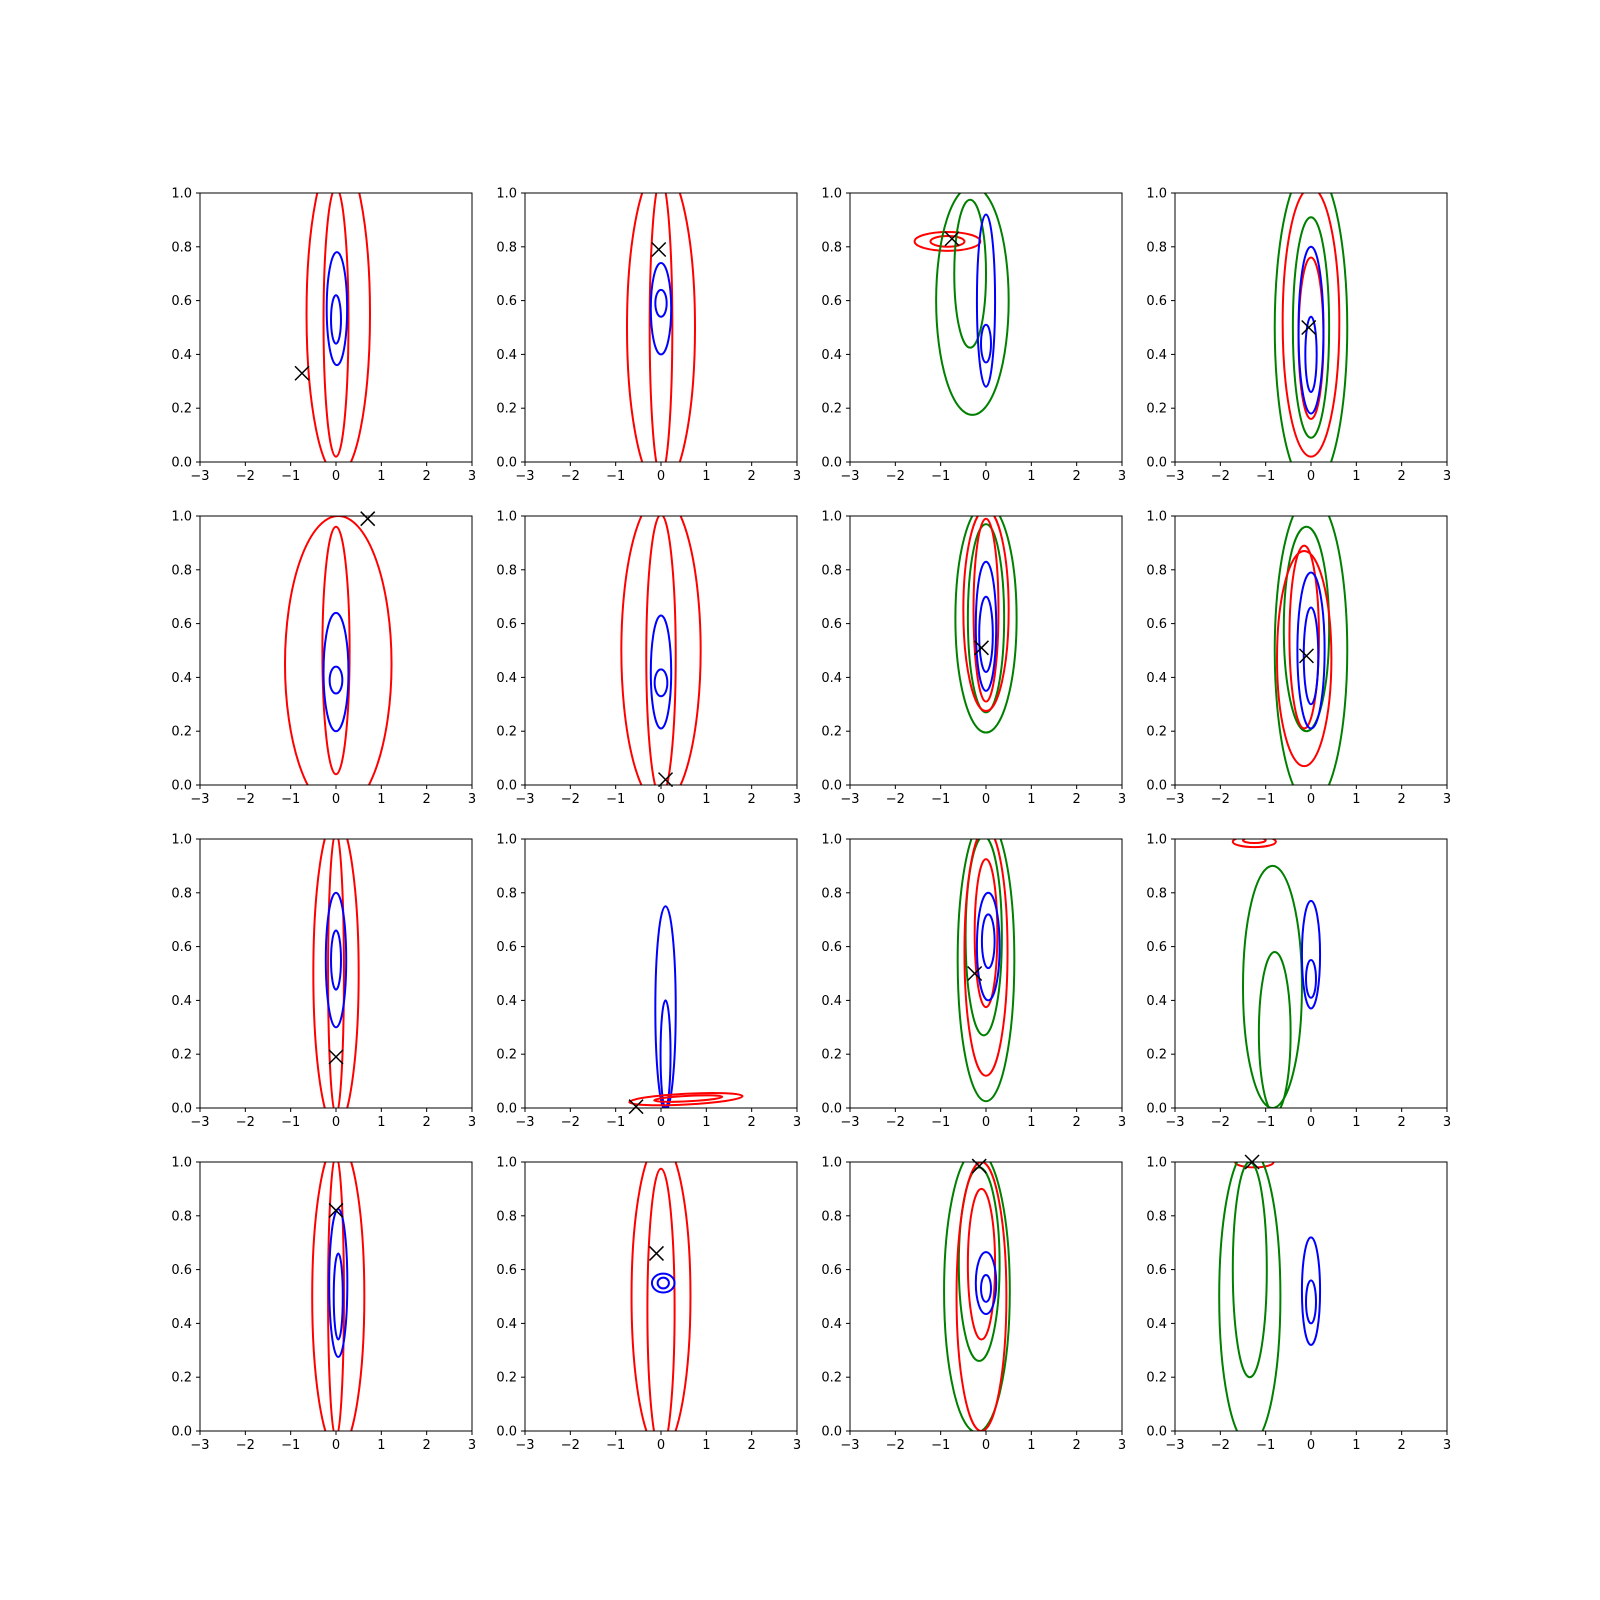 Image resolution: width=1600 pixels, height=1600 pixels. I want to click on subplot-2-2: −3 −2 −1 0 1 2 3 0.0 0.2 0.4 0.6 0.8 1.0, so click(648, 659).